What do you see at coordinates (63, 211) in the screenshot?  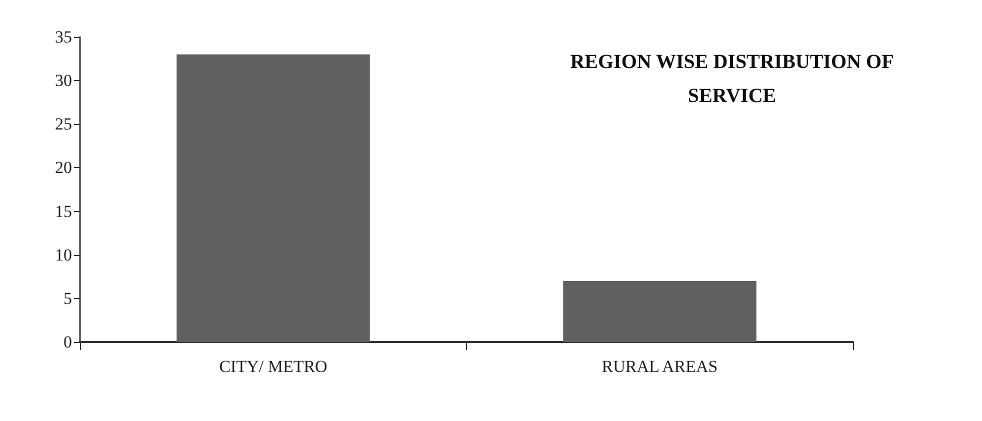 I see `y-tick-label: 15` at bounding box center [63, 211].